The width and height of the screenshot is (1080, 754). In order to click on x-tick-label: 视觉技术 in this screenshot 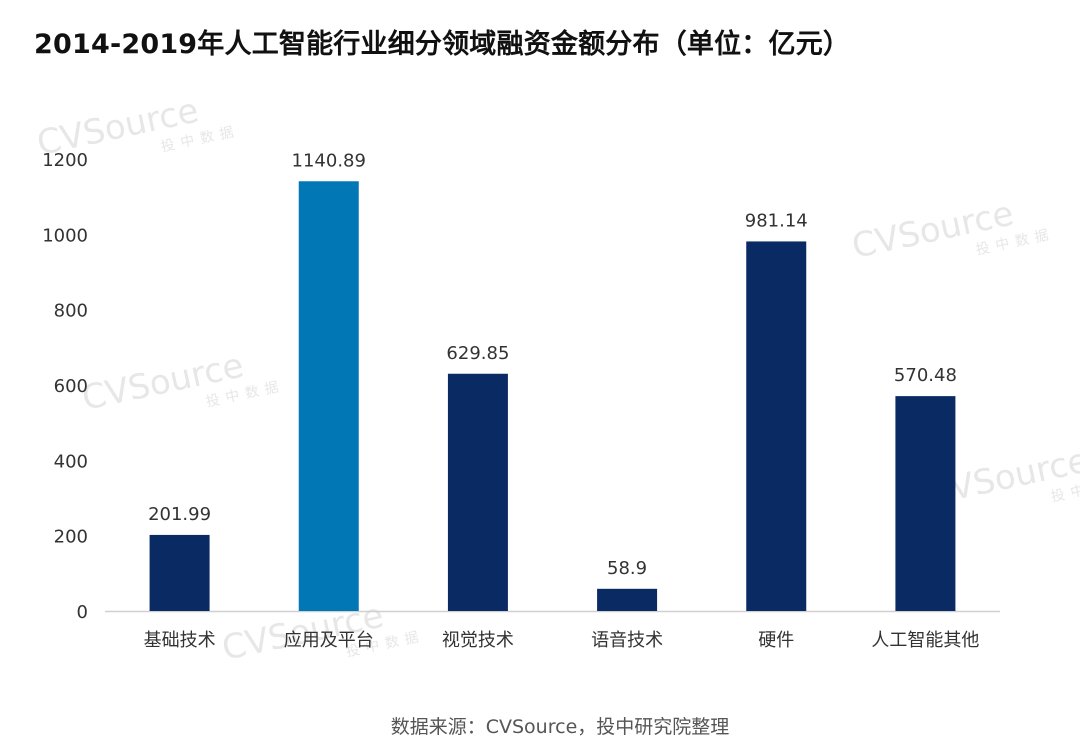, I will do `click(478, 640)`.